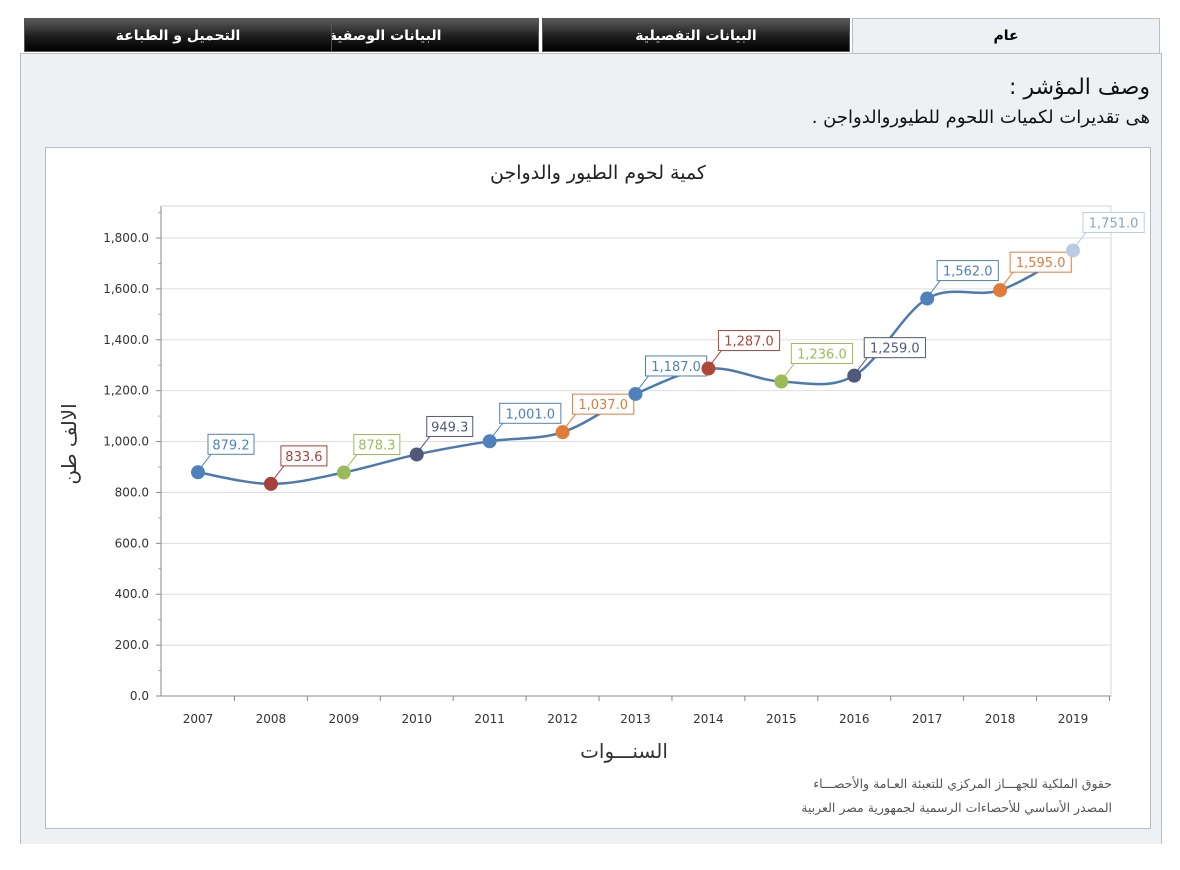  Describe the element at coordinates (126, 340) in the screenshot. I see `y-tick-label: 1,400.0` at that location.